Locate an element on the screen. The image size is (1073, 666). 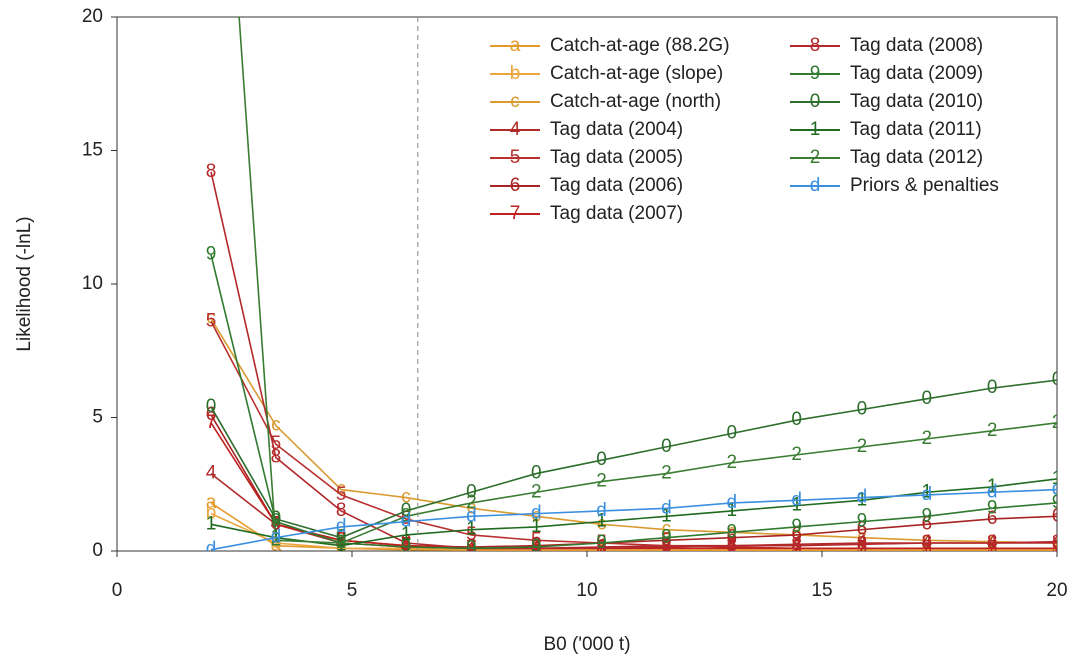
y-tick-label: 5 is located at coordinates (97, 417).